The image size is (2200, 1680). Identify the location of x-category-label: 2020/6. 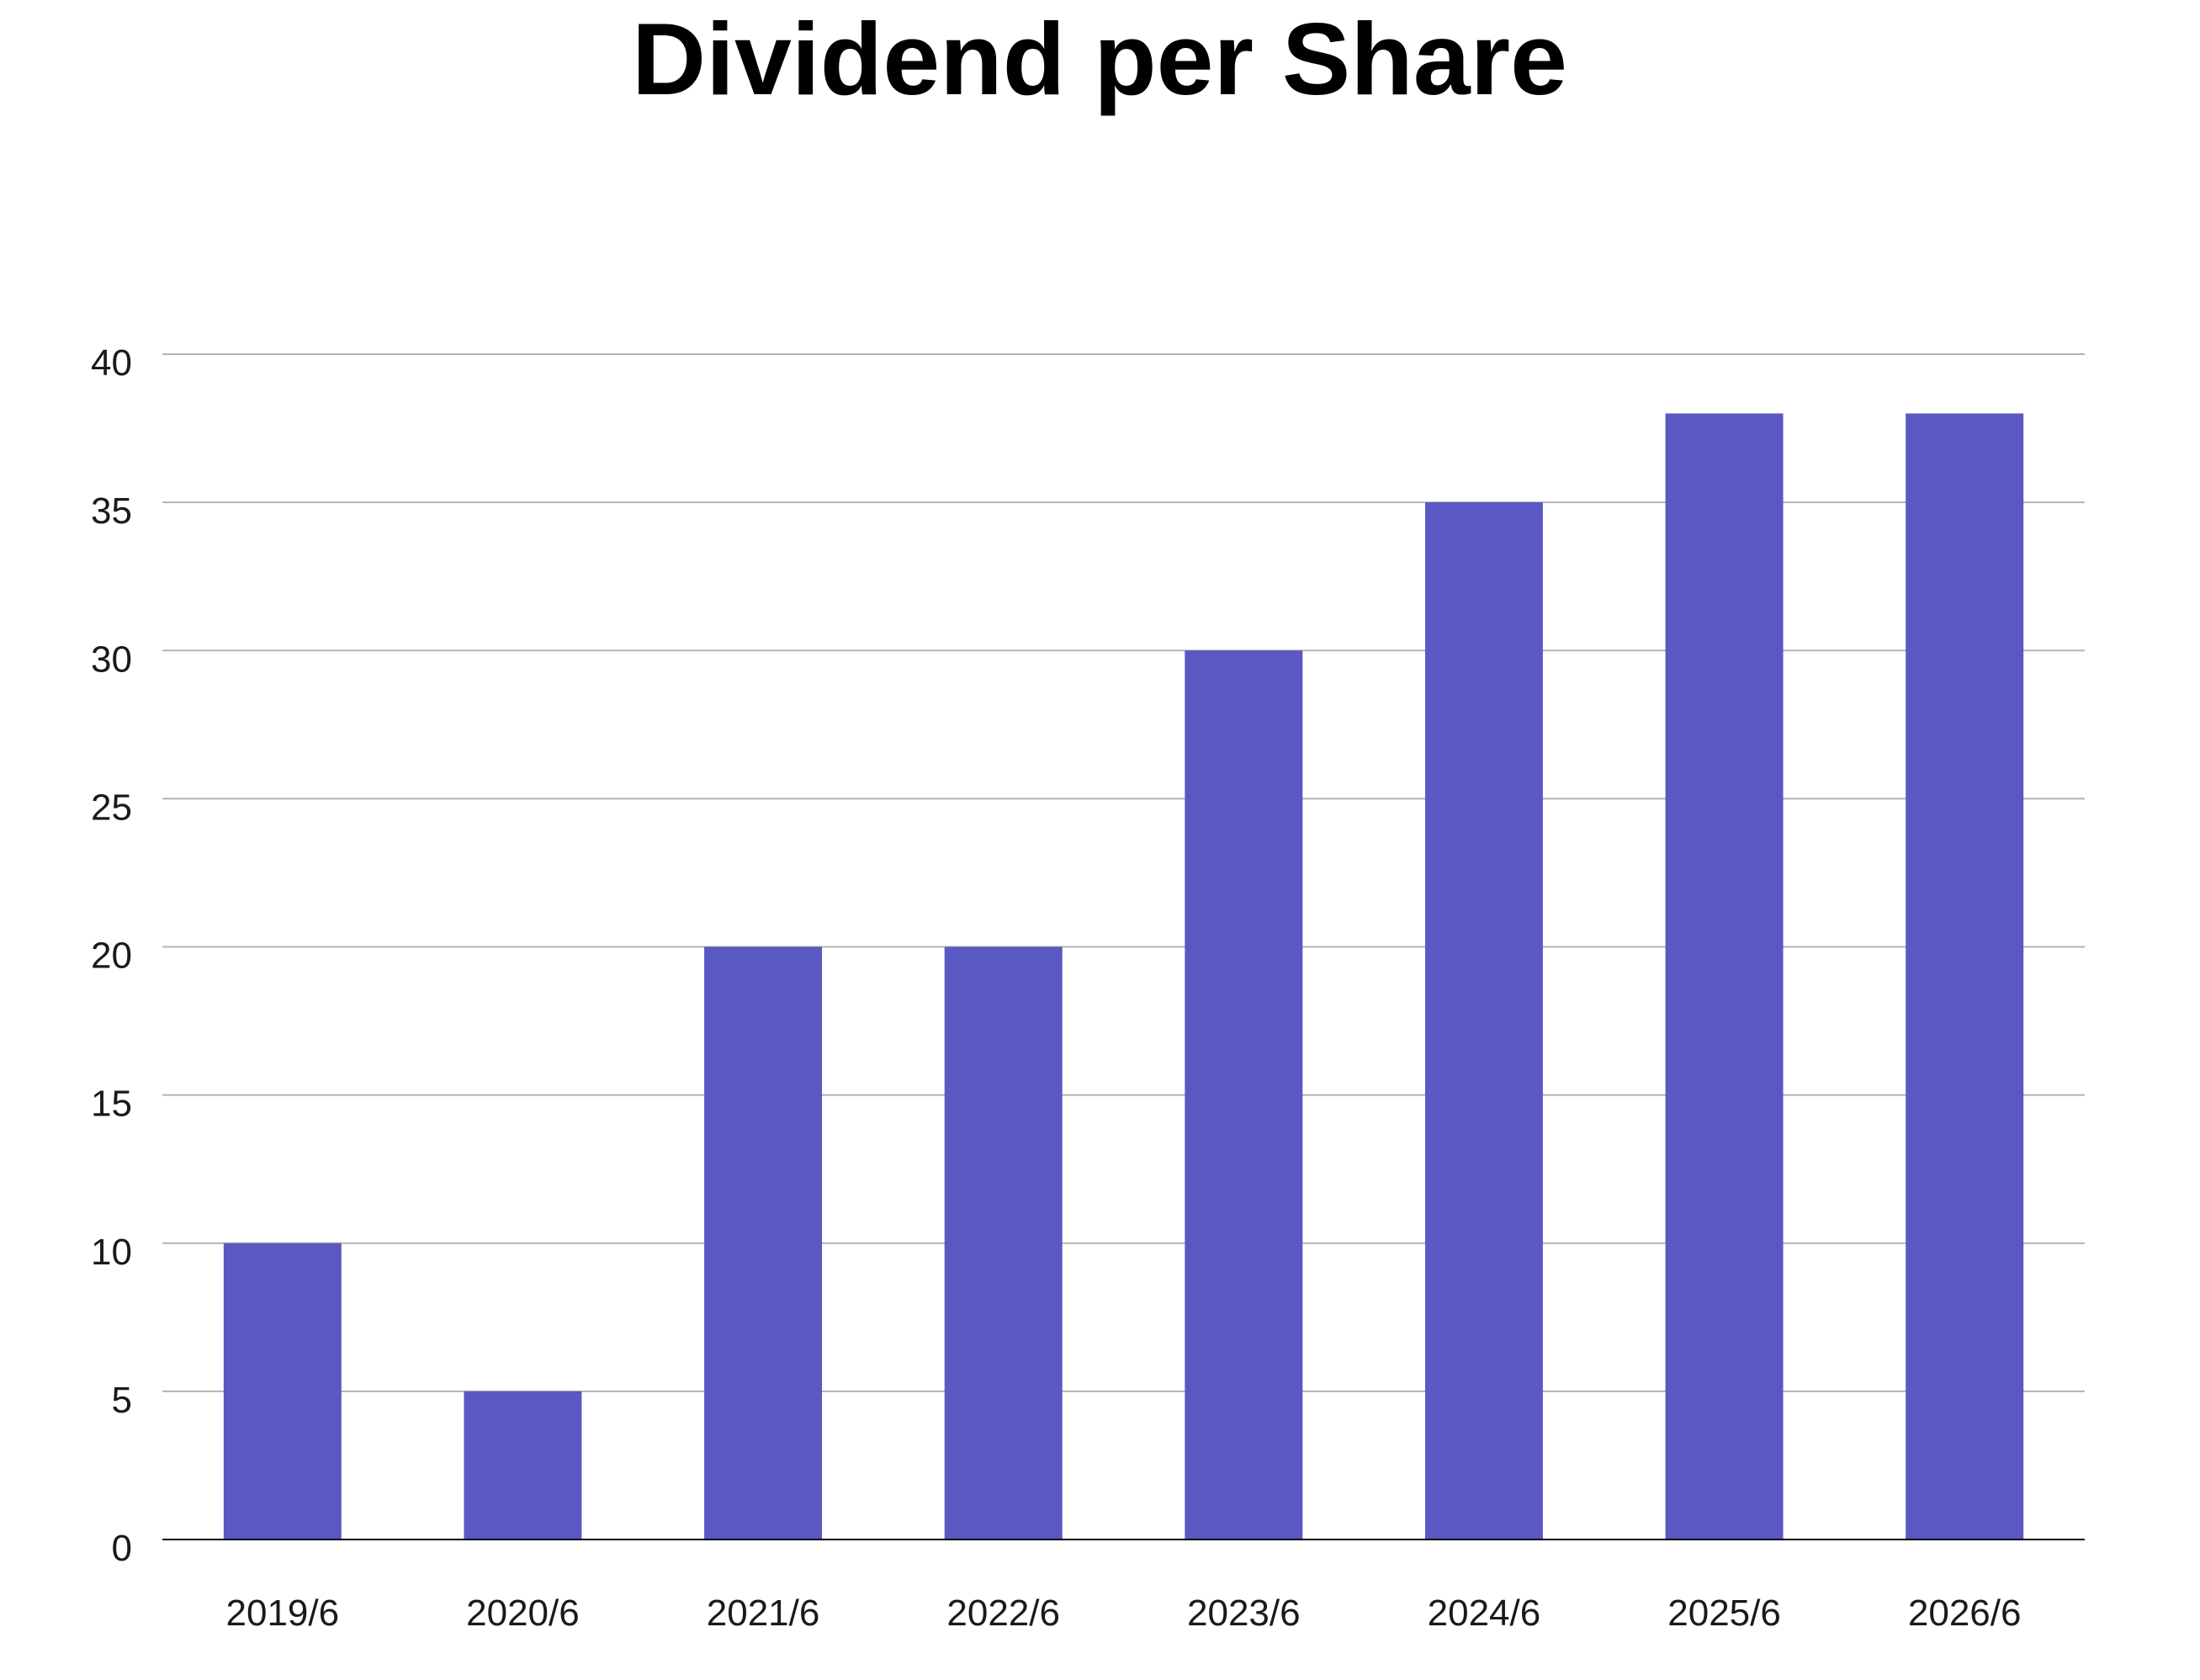
(523, 1613).